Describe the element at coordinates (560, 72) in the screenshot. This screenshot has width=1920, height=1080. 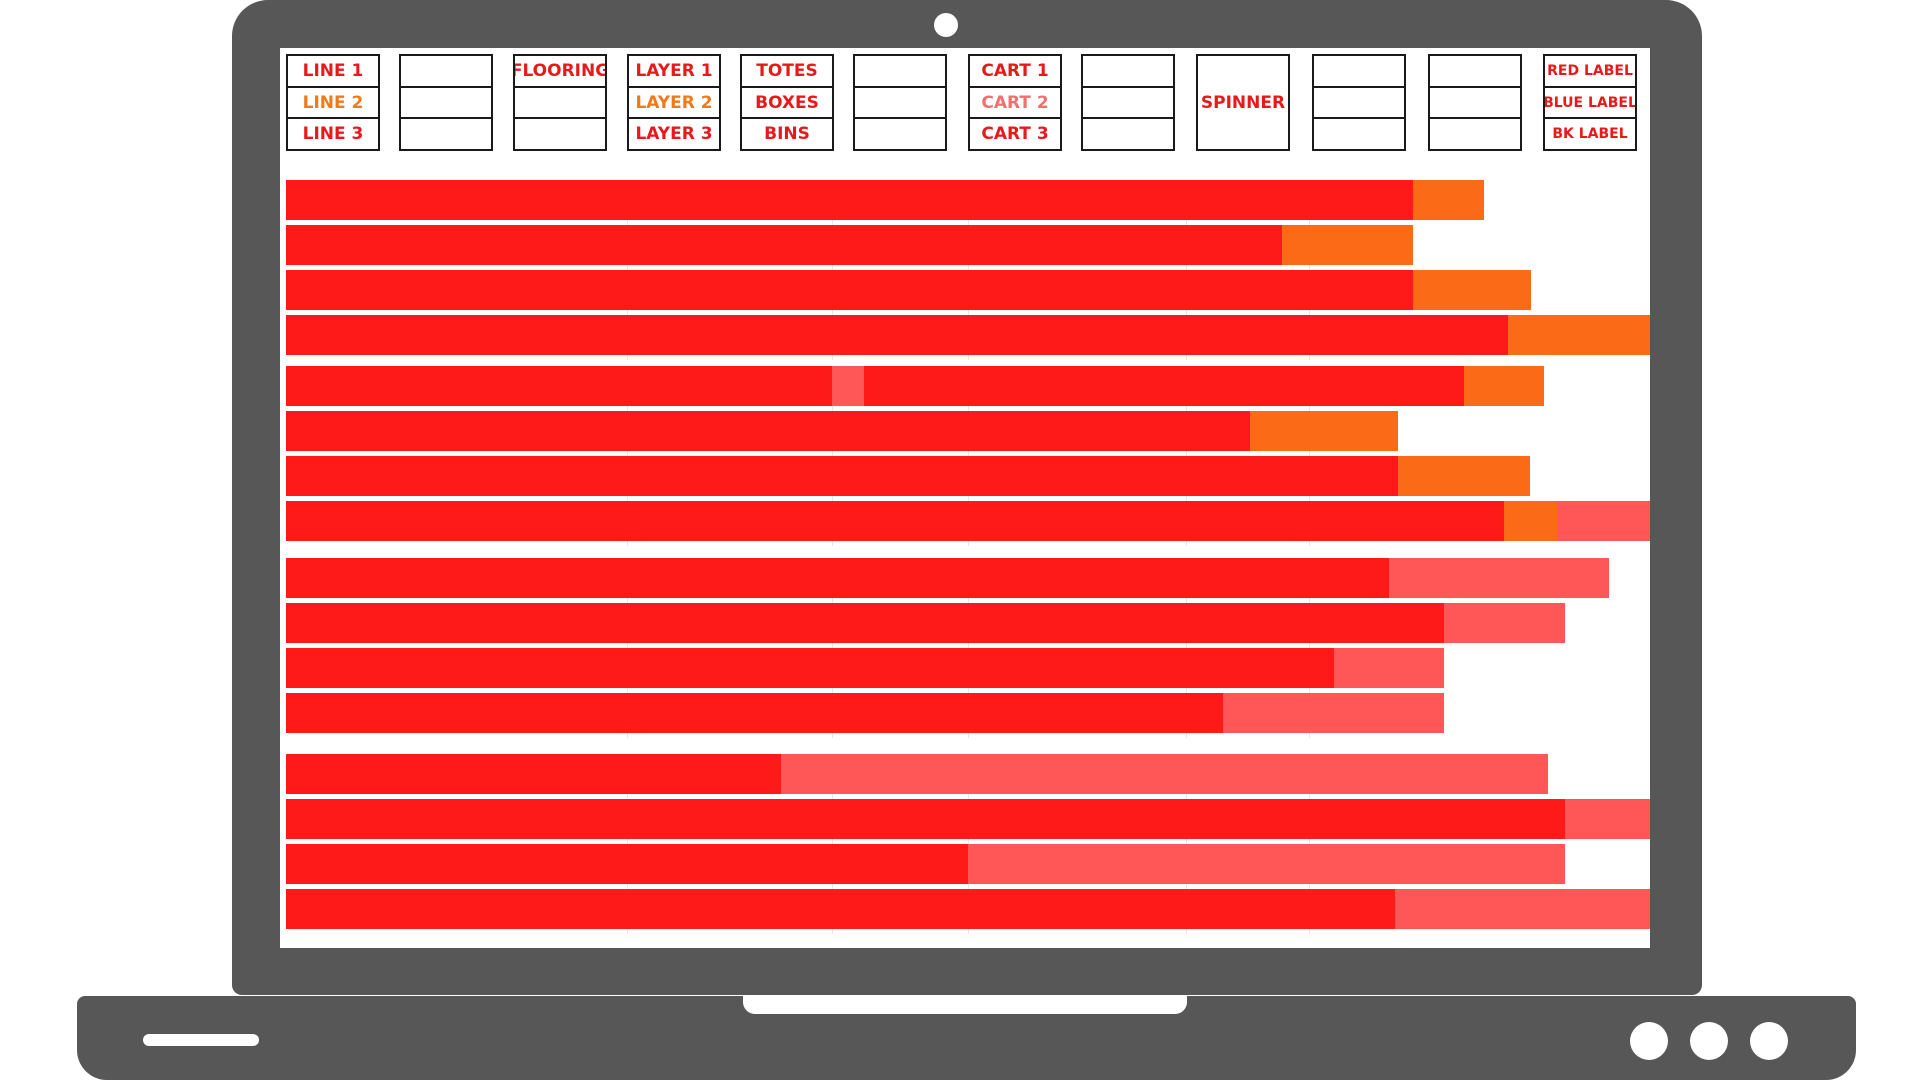
I see `header-label: FLOORING` at that location.